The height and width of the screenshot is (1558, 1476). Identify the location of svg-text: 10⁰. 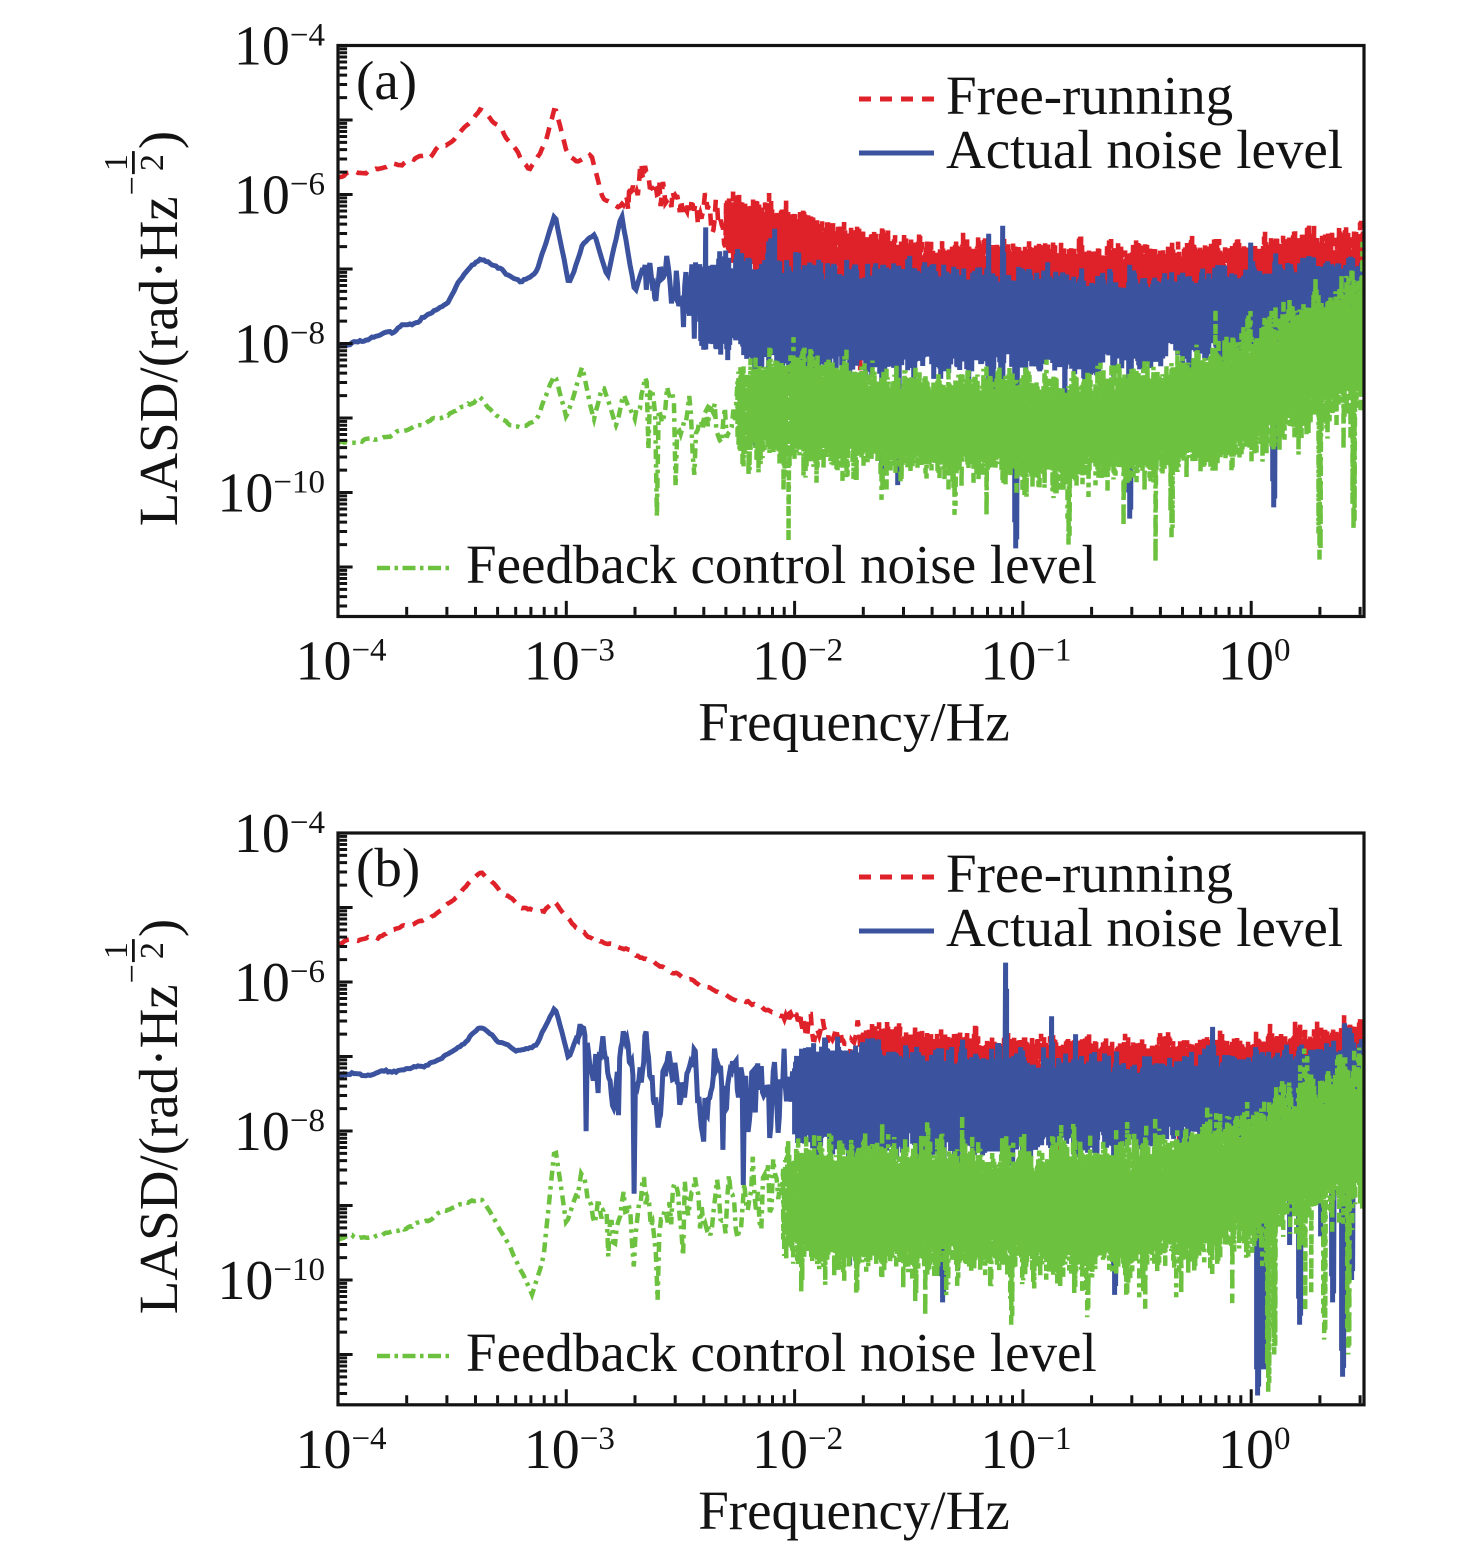
(1254, 1450).